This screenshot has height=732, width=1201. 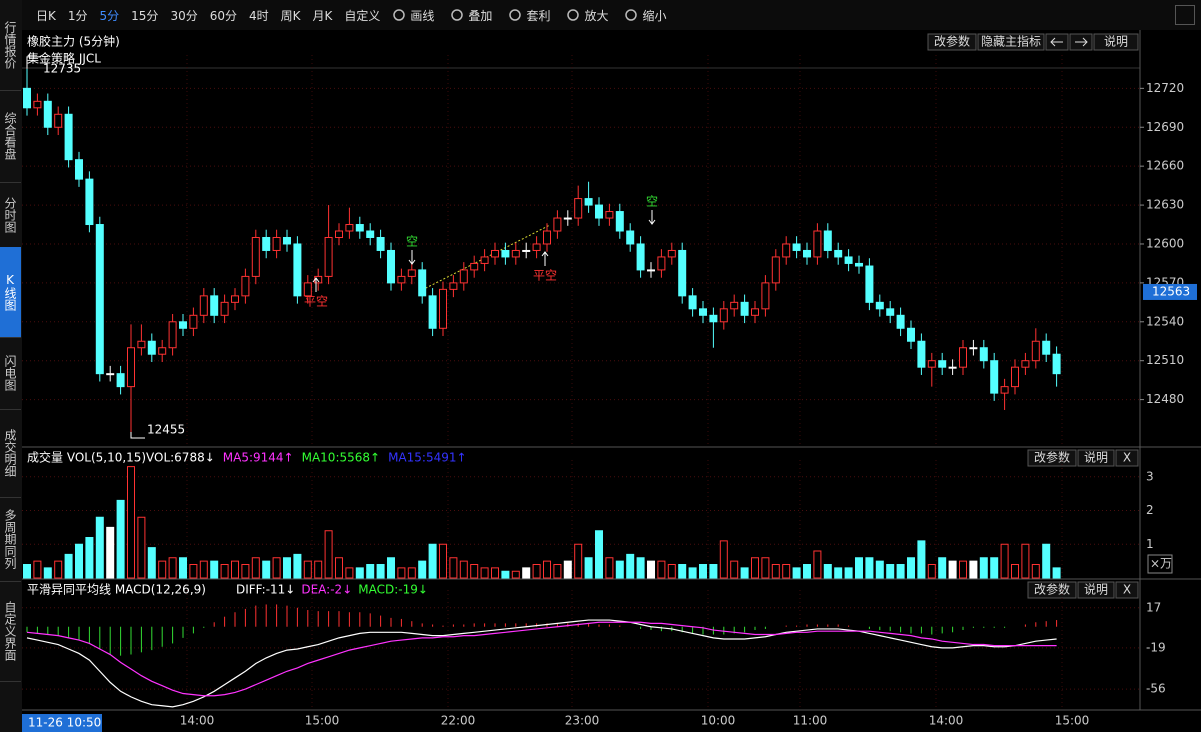 I want to click on period-button: 15分, so click(x=145, y=15).